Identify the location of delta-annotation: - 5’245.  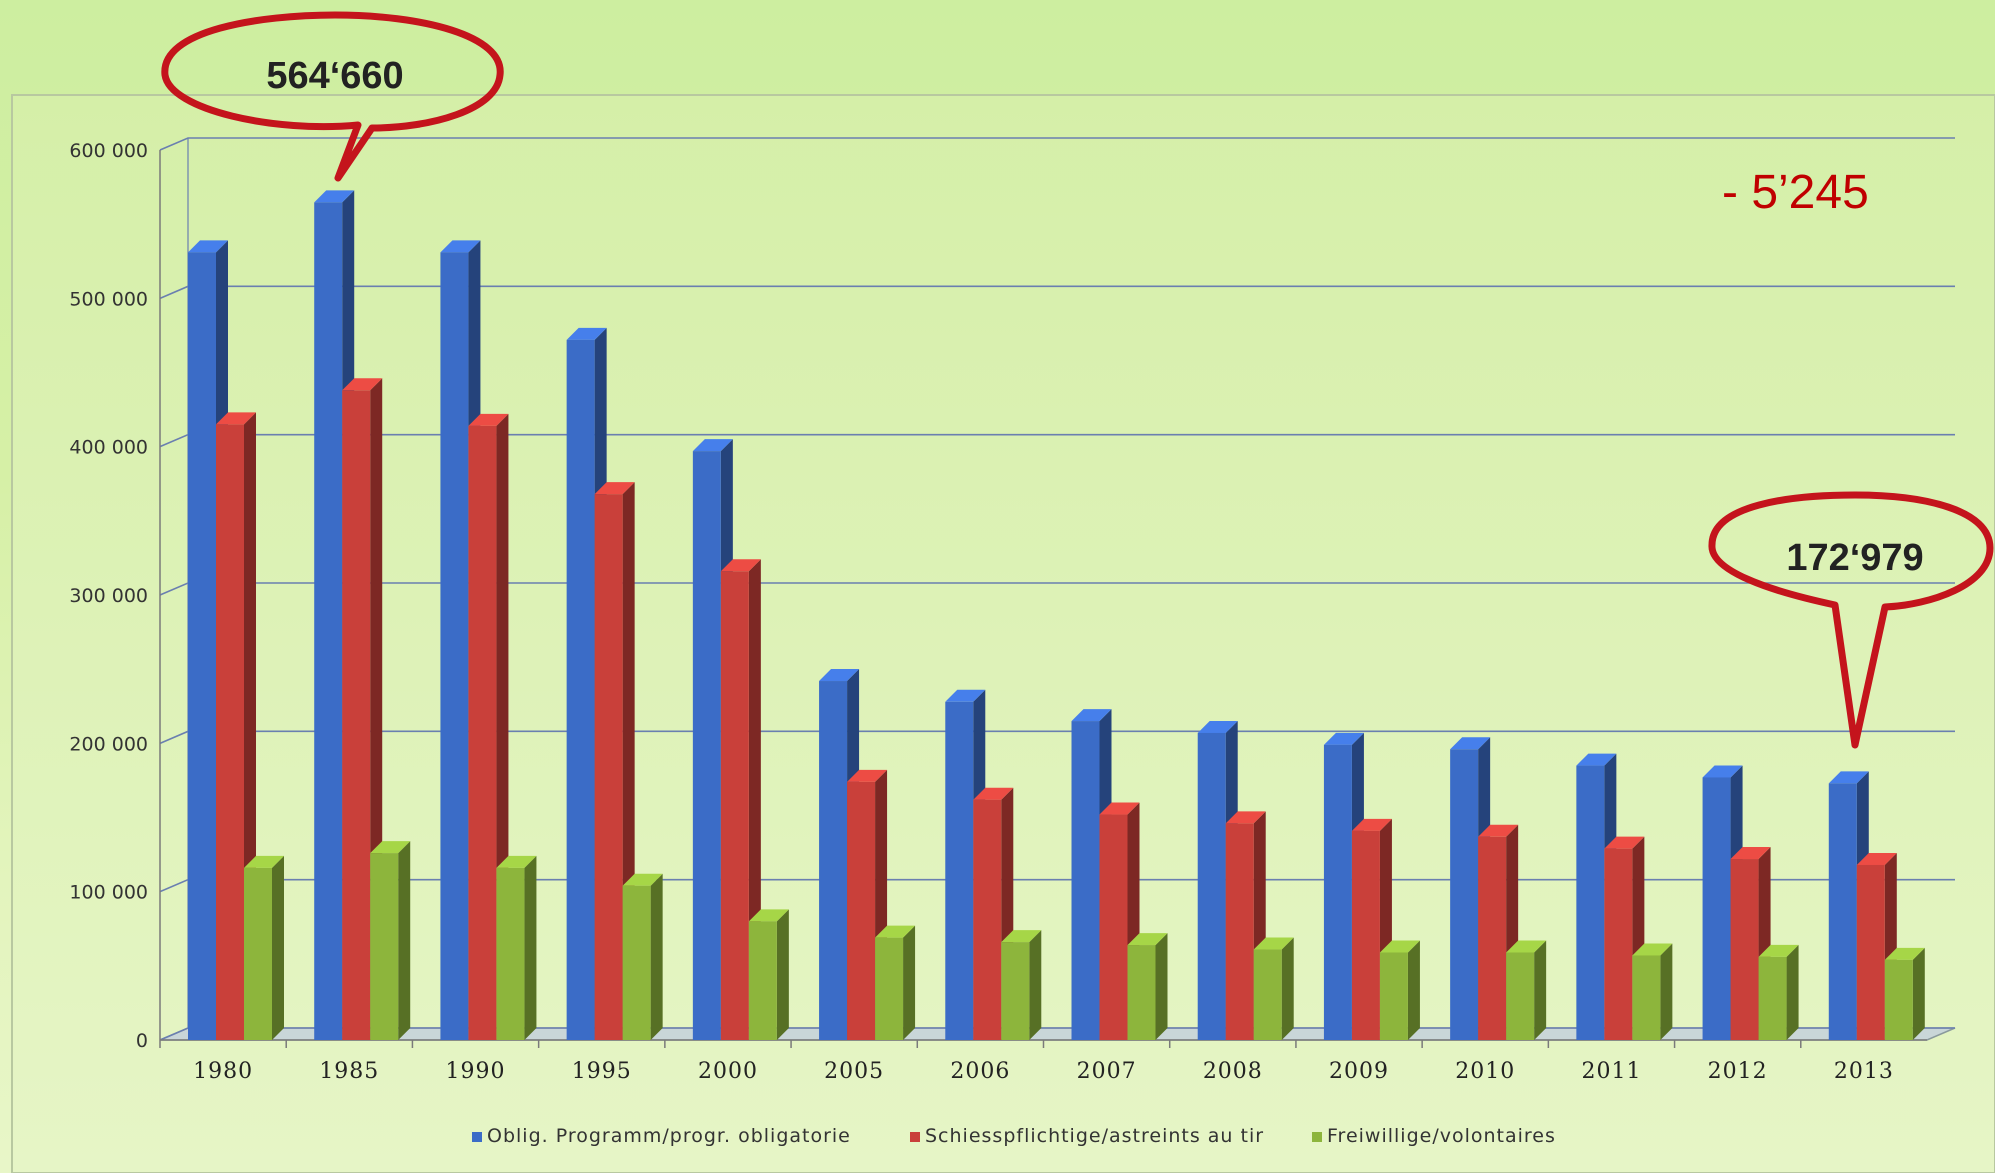
(1795, 192).